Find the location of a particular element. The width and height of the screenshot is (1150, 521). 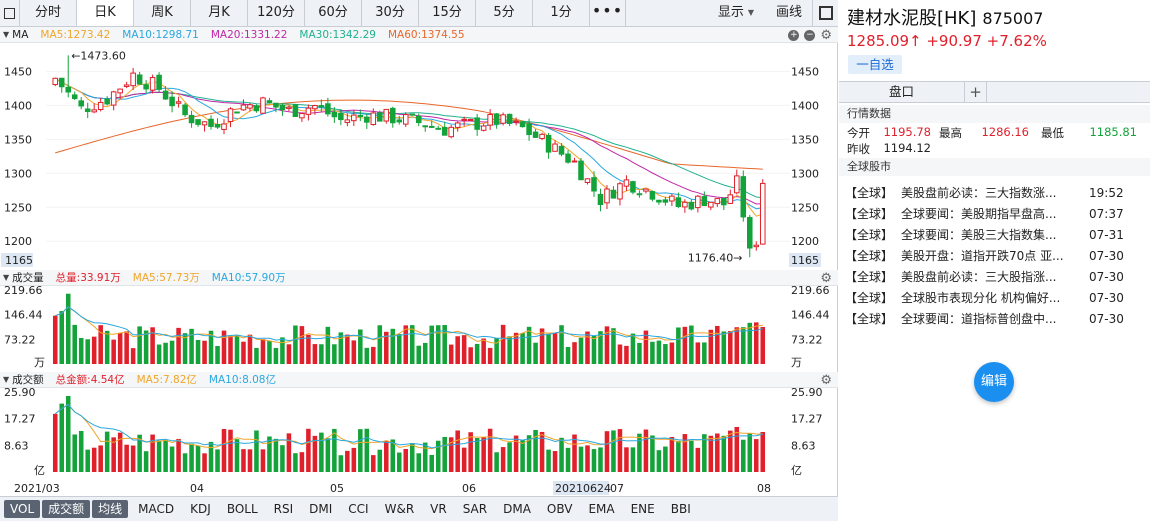

ind-tab-amount: 成交额 is located at coordinates (66, 509).